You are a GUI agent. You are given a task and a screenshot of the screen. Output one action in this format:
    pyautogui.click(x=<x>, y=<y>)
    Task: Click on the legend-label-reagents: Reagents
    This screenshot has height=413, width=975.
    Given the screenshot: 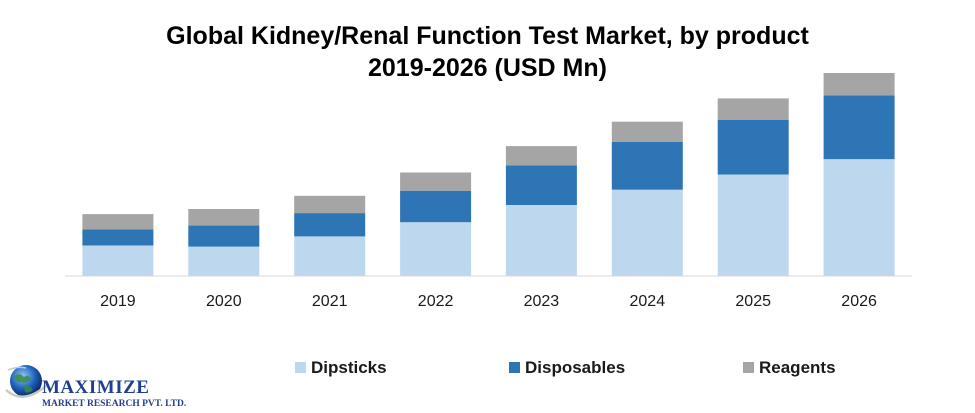 What is the action you would take?
    pyautogui.click(x=797, y=367)
    